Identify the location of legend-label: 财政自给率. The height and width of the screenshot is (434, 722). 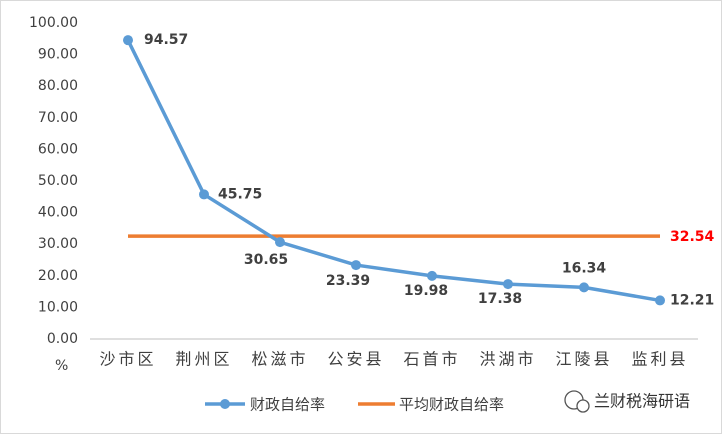
(287, 405).